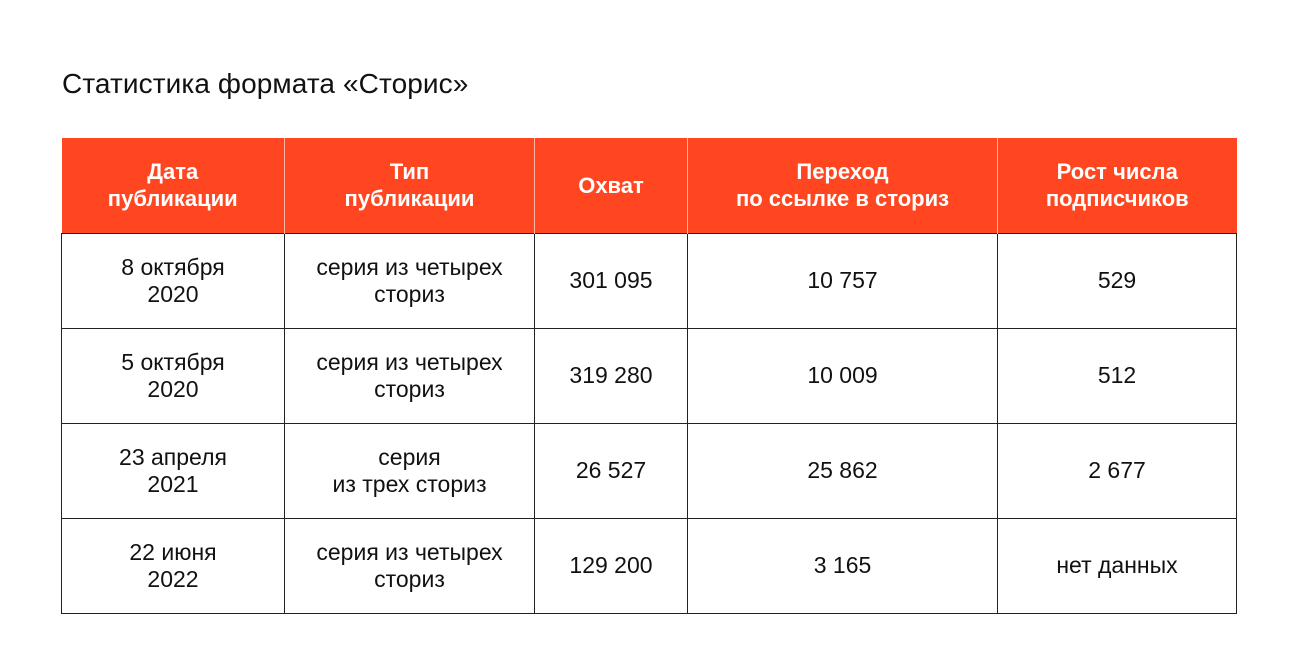 This screenshot has width=1296, height=671. What do you see at coordinates (173, 185) in the screenshot?
I see `header-publication-date: Дата публикации` at bounding box center [173, 185].